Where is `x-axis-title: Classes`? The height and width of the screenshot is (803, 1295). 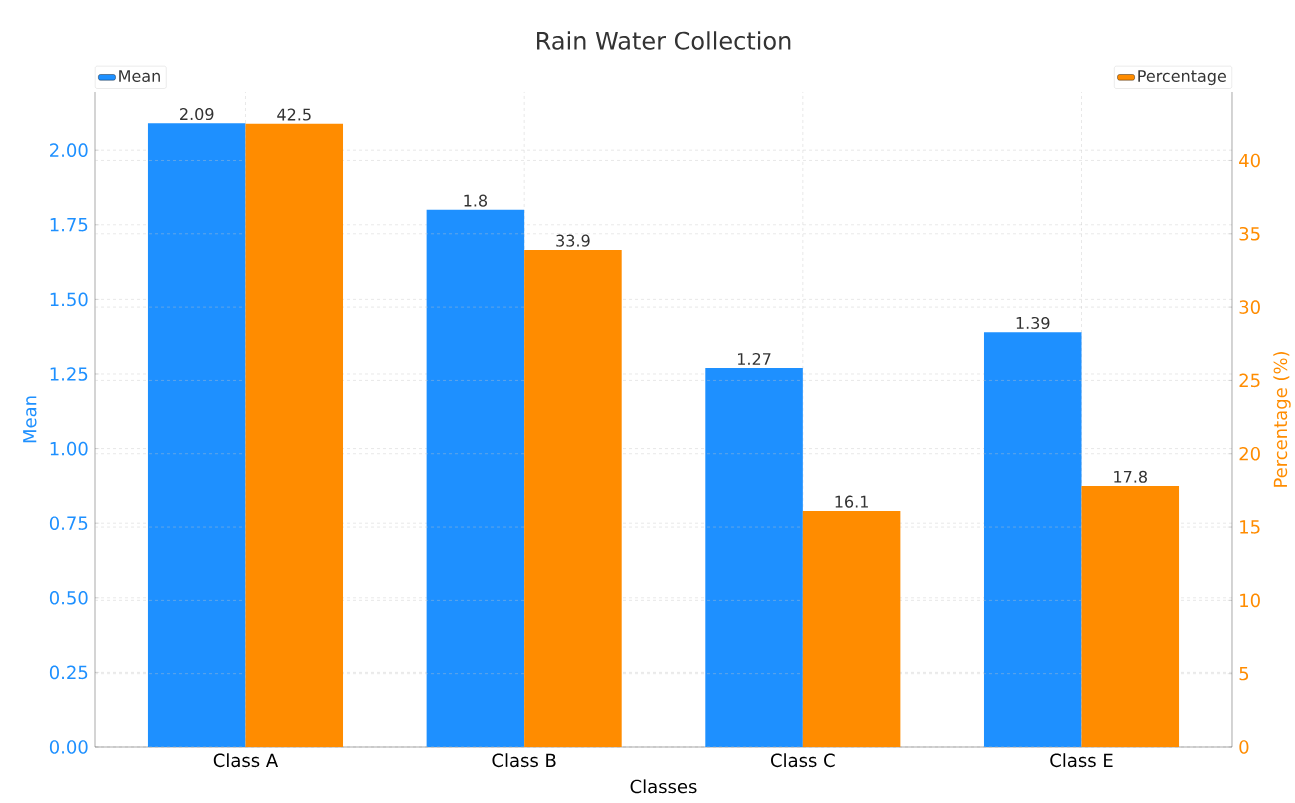
x-axis-title: Classes is located at coordinates (663, 786).